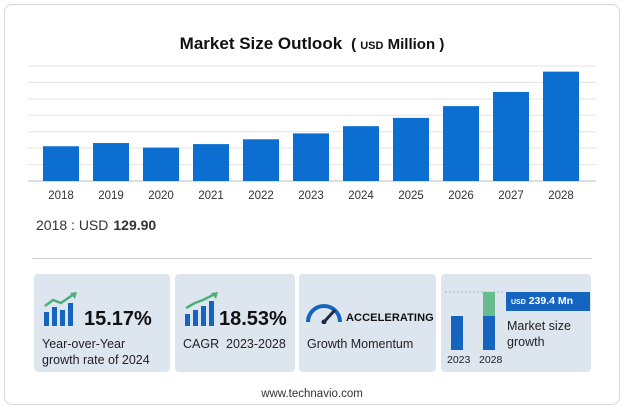 Image resolution: width=624 pixels, height=409 pixels. What do you see at coordinates (84, 344) in the screenshot?
I see `yoy-label-1: Year-over-Year` at bounding box center [84, 344].